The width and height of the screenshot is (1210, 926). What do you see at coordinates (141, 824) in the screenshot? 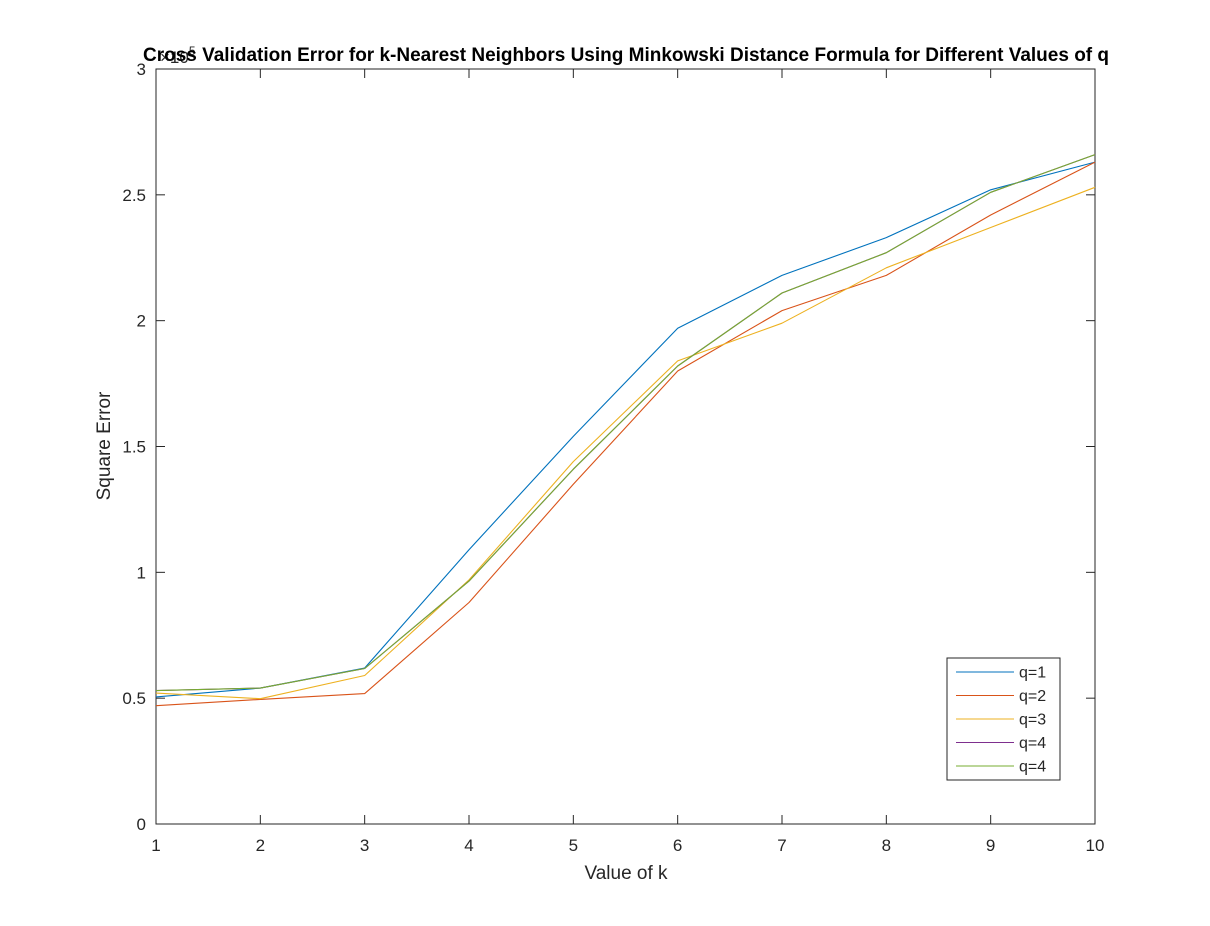
I see `y-tick-label: 0` at bounding box center [141, 824].